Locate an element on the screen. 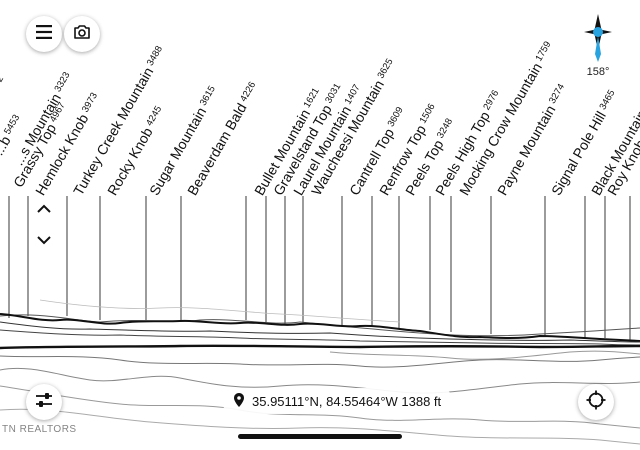 Image resolution: width=640 pixels, height=450 pixels. scroll-up-button is located at coordinates (44, 209).